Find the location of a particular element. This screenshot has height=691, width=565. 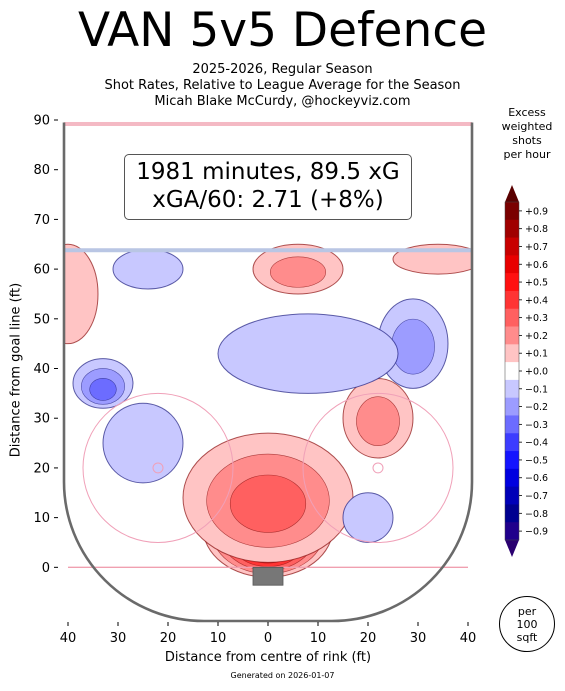

y-tick-label: 80 is located at coordinates (41, 170).